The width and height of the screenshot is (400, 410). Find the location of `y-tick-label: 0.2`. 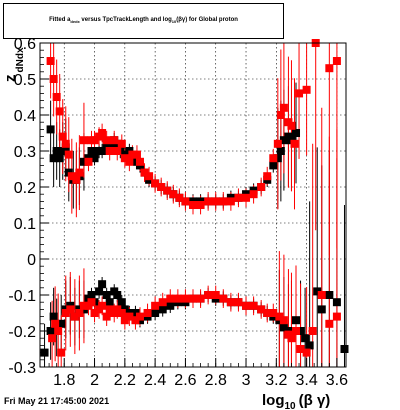

y-tick-label: 0.2 is located at coordinates (25, 188).